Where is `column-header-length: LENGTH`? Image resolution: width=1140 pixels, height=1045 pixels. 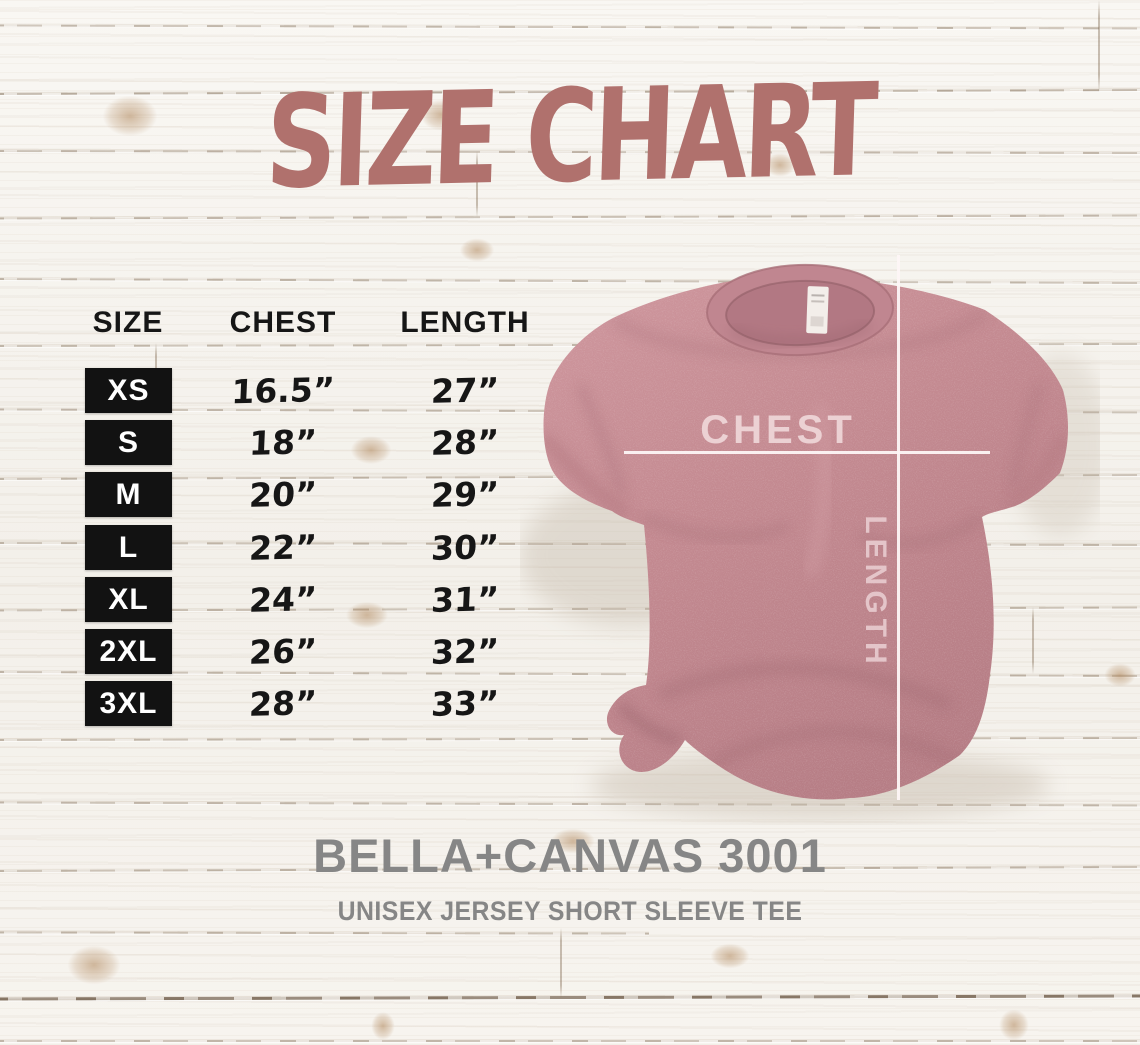
column-header-length: LENGTH is located at coordinates (465, 322).